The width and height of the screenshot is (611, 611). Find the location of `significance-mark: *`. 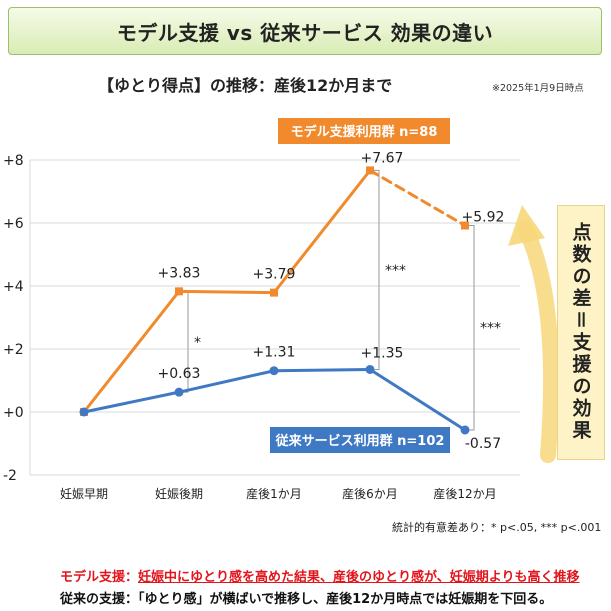

significance-mark: * is located at coordinates (197, 343).